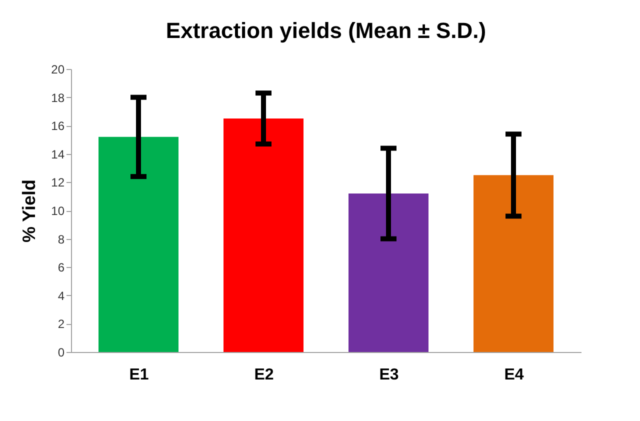 The image size is (640, 421). I want to click on y-tick-label: 10, so click(58, 211).